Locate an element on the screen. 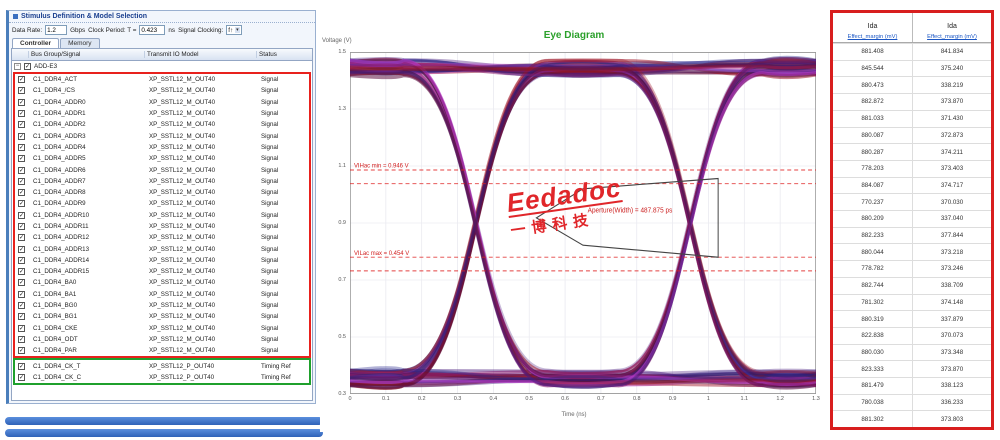  table-row: ✓ C1_DDR4_ADDR15 XP_SSTL12_M_OUT40 Signal is located at coordinates (162, 271).